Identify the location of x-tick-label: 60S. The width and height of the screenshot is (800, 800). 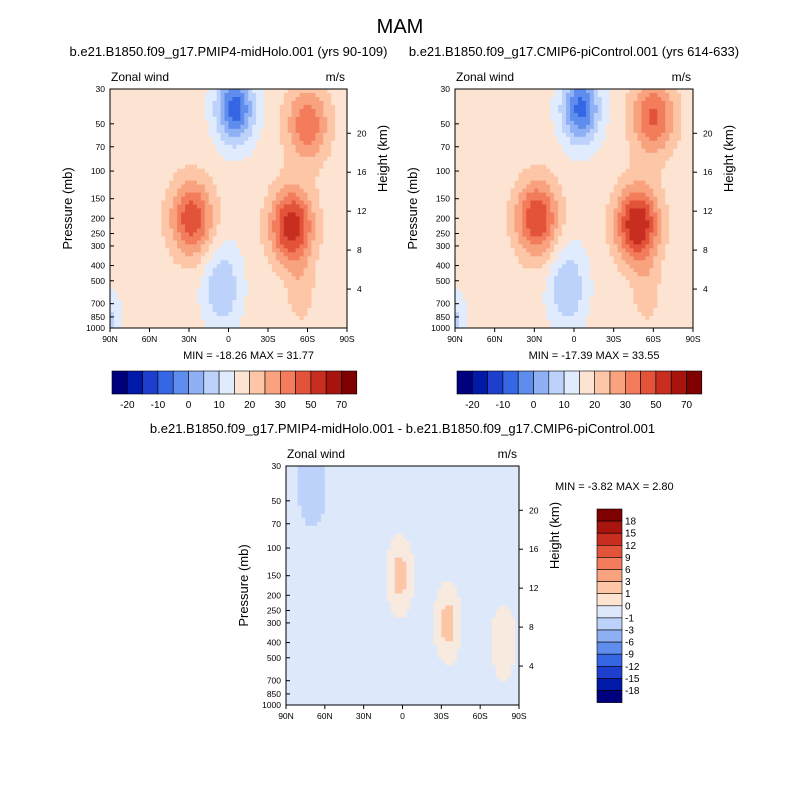
(653, 339).